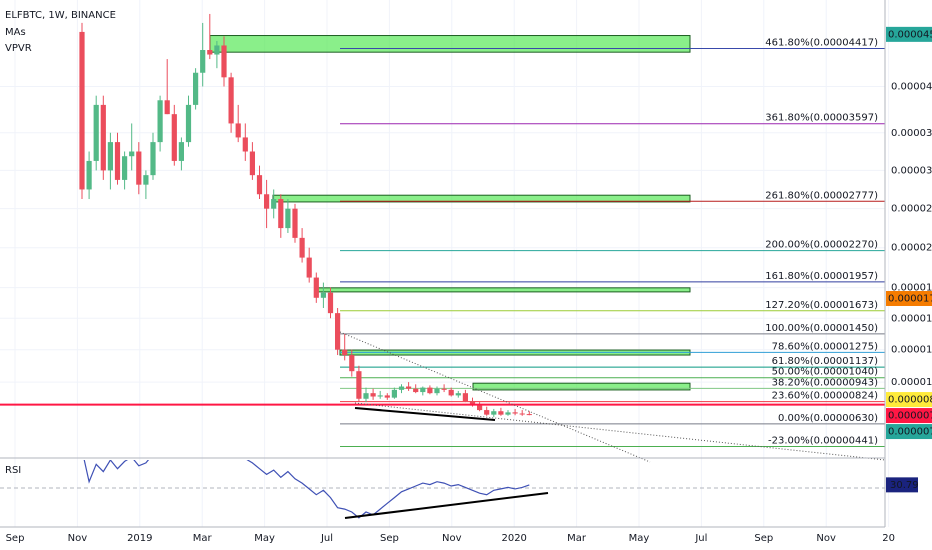 The image size is (932, 550). What do you see at coordinates (911, 86) in the screenshot?
I see `y-tick-label: 0.00004000` at bounding box center [911, 86].